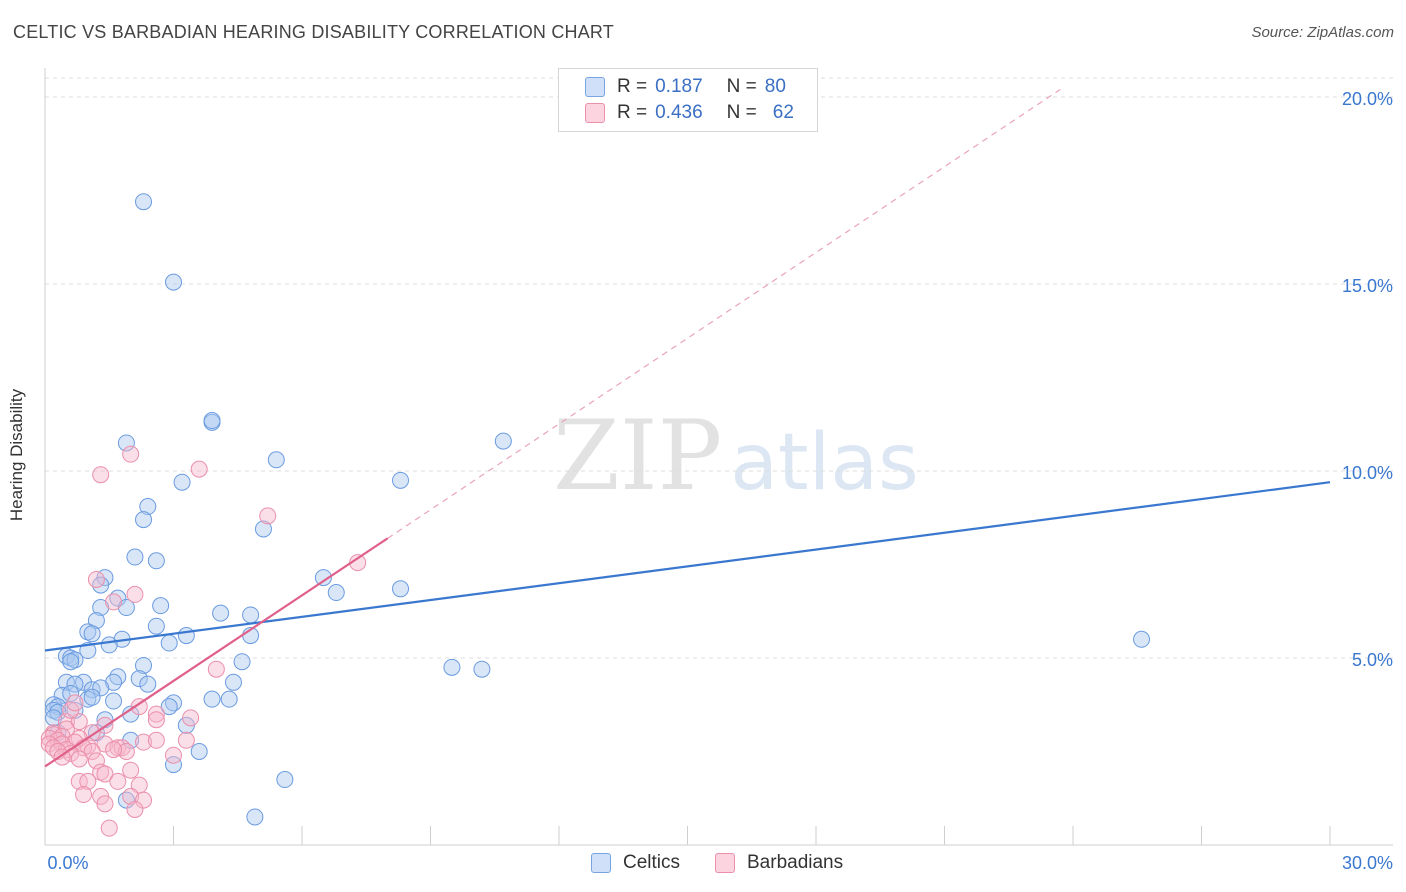 The width and height of the screenshot is (1406, 892). I want to click on bottom-legend-label-celtics: Celtics, so click(652, 862).